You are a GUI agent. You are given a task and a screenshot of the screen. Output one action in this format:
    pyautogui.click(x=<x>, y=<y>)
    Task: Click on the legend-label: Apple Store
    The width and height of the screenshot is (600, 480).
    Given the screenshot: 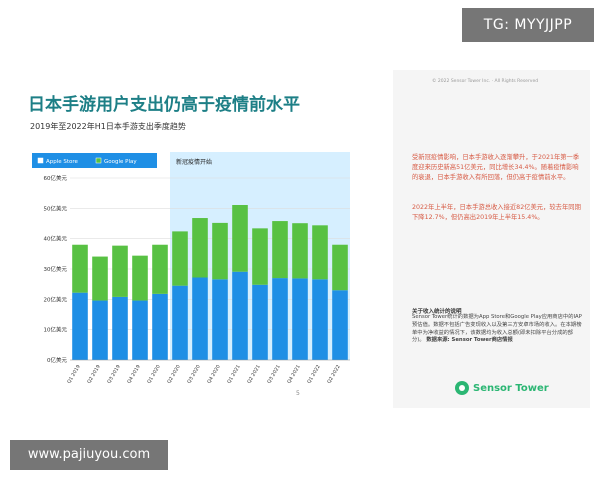 What is the action you would take?
    pyautogui.click(x=62, y=162)
    